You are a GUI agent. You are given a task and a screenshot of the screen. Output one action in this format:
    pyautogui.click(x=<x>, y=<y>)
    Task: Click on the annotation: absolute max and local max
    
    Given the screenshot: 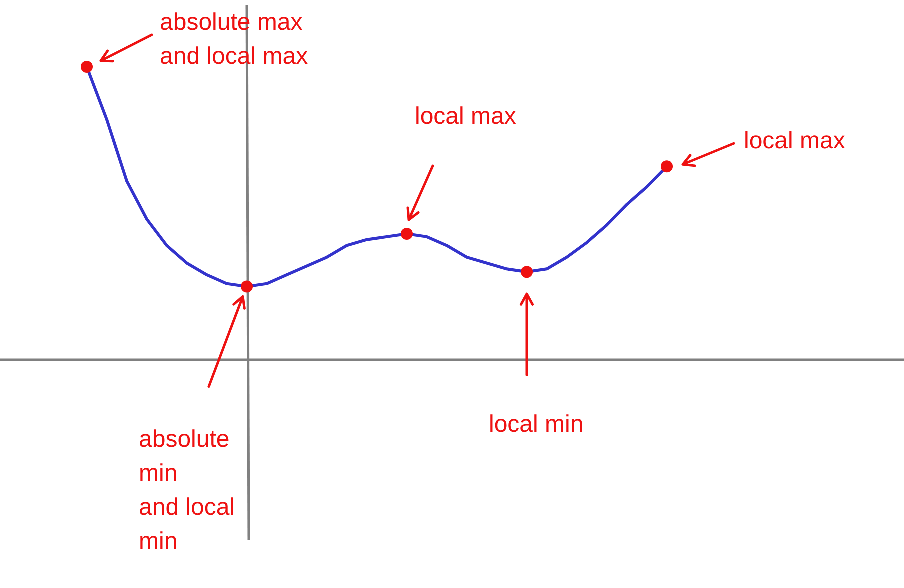 What is the action you would take?
    pyautogui.click(x=234, y=39)
    